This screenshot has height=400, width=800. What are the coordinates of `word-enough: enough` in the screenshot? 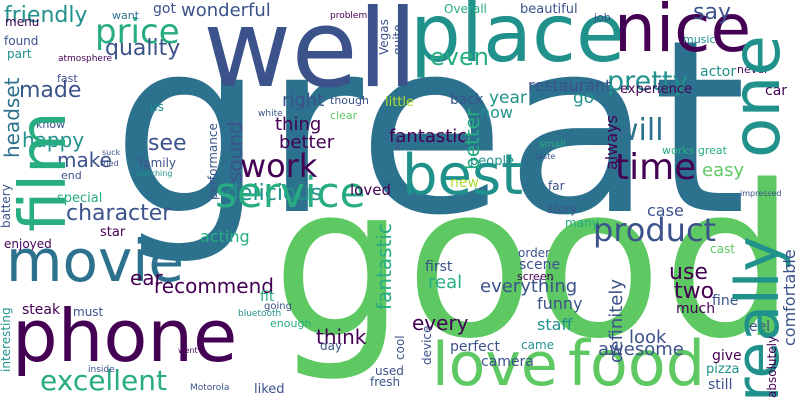 It's located at (291, 323).